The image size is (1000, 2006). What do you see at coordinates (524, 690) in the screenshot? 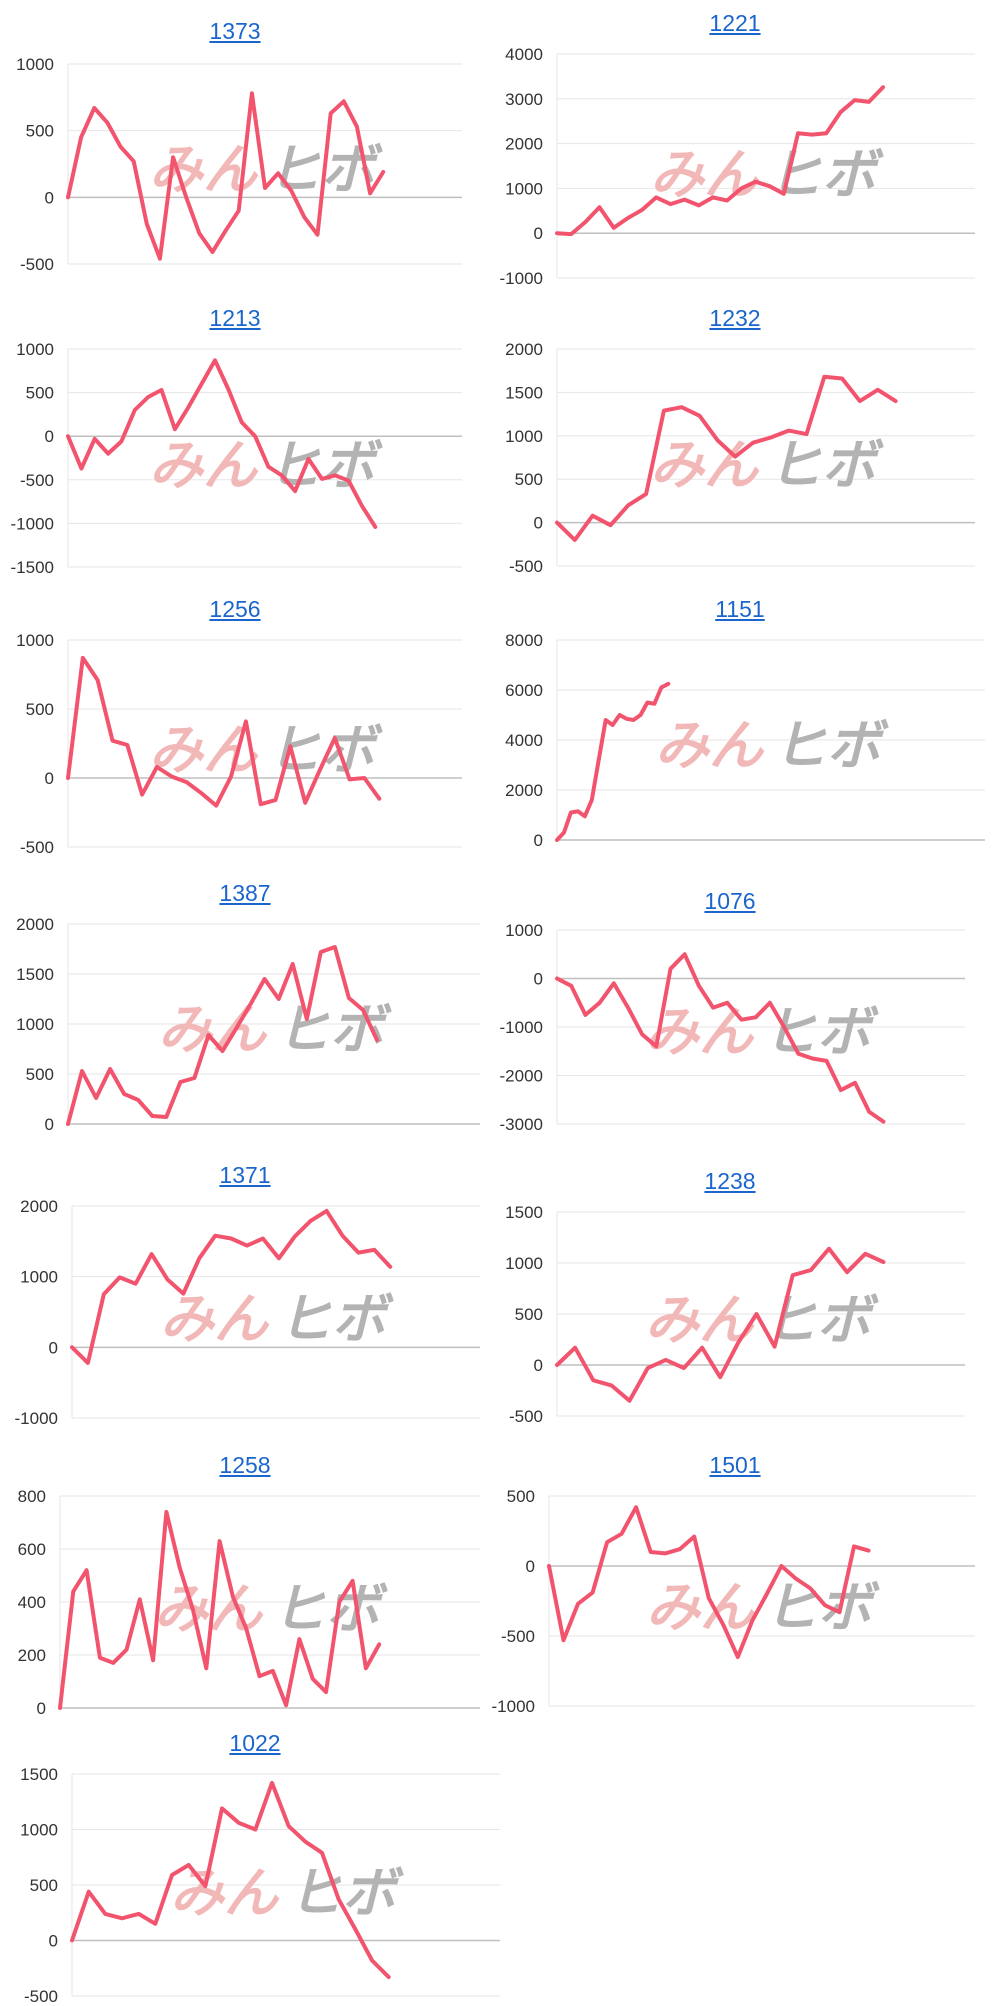
I see `y-tick-label: 6000` at bounding box center [524, 690].